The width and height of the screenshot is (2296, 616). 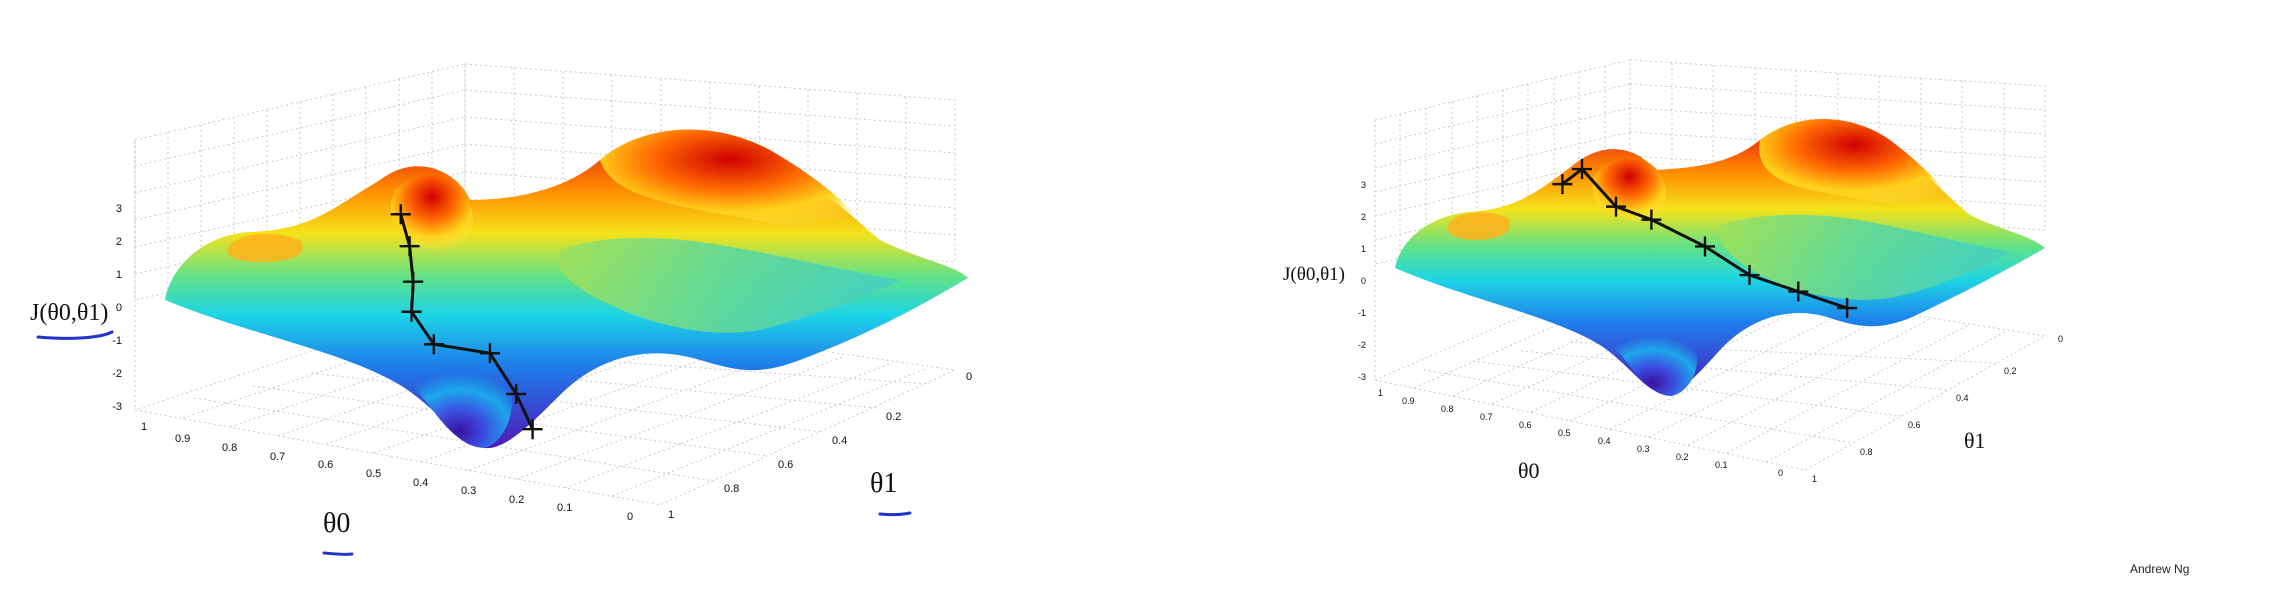 What do you see at coordinates (466, 322) in the screenshot?
I see `plot-left-descent-path` at bounding box center [466, 322].